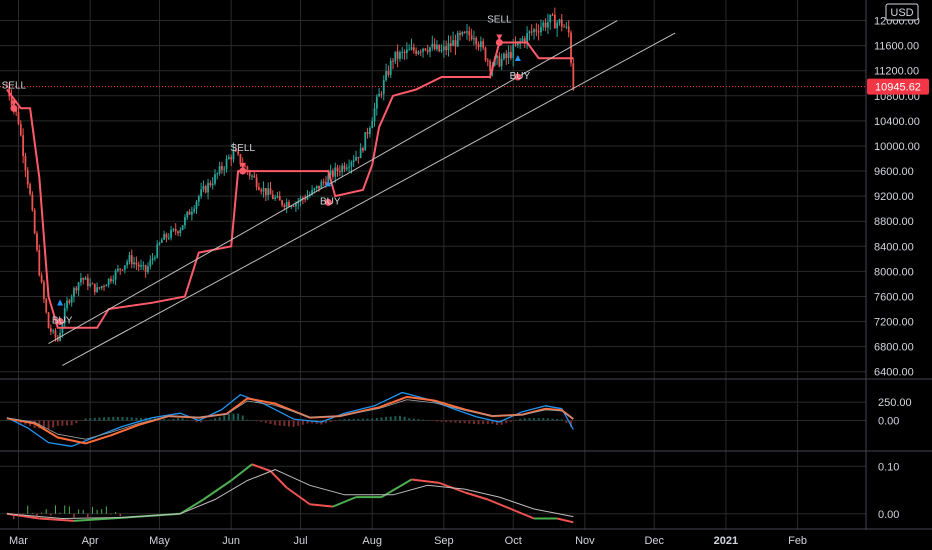  Describe the element at coordinates (290, 493) in the screenshot. I see `oscillator-pane` at that location.